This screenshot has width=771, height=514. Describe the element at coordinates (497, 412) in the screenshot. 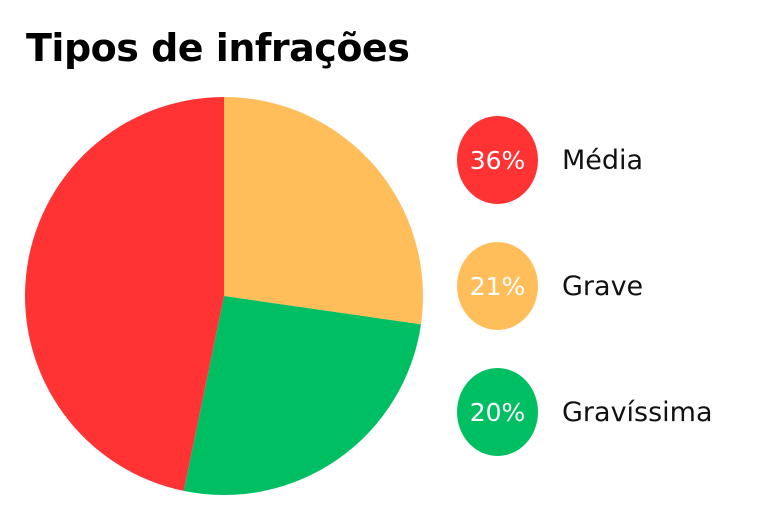

I see `legend-badge-gravissima: 20%` at that location.